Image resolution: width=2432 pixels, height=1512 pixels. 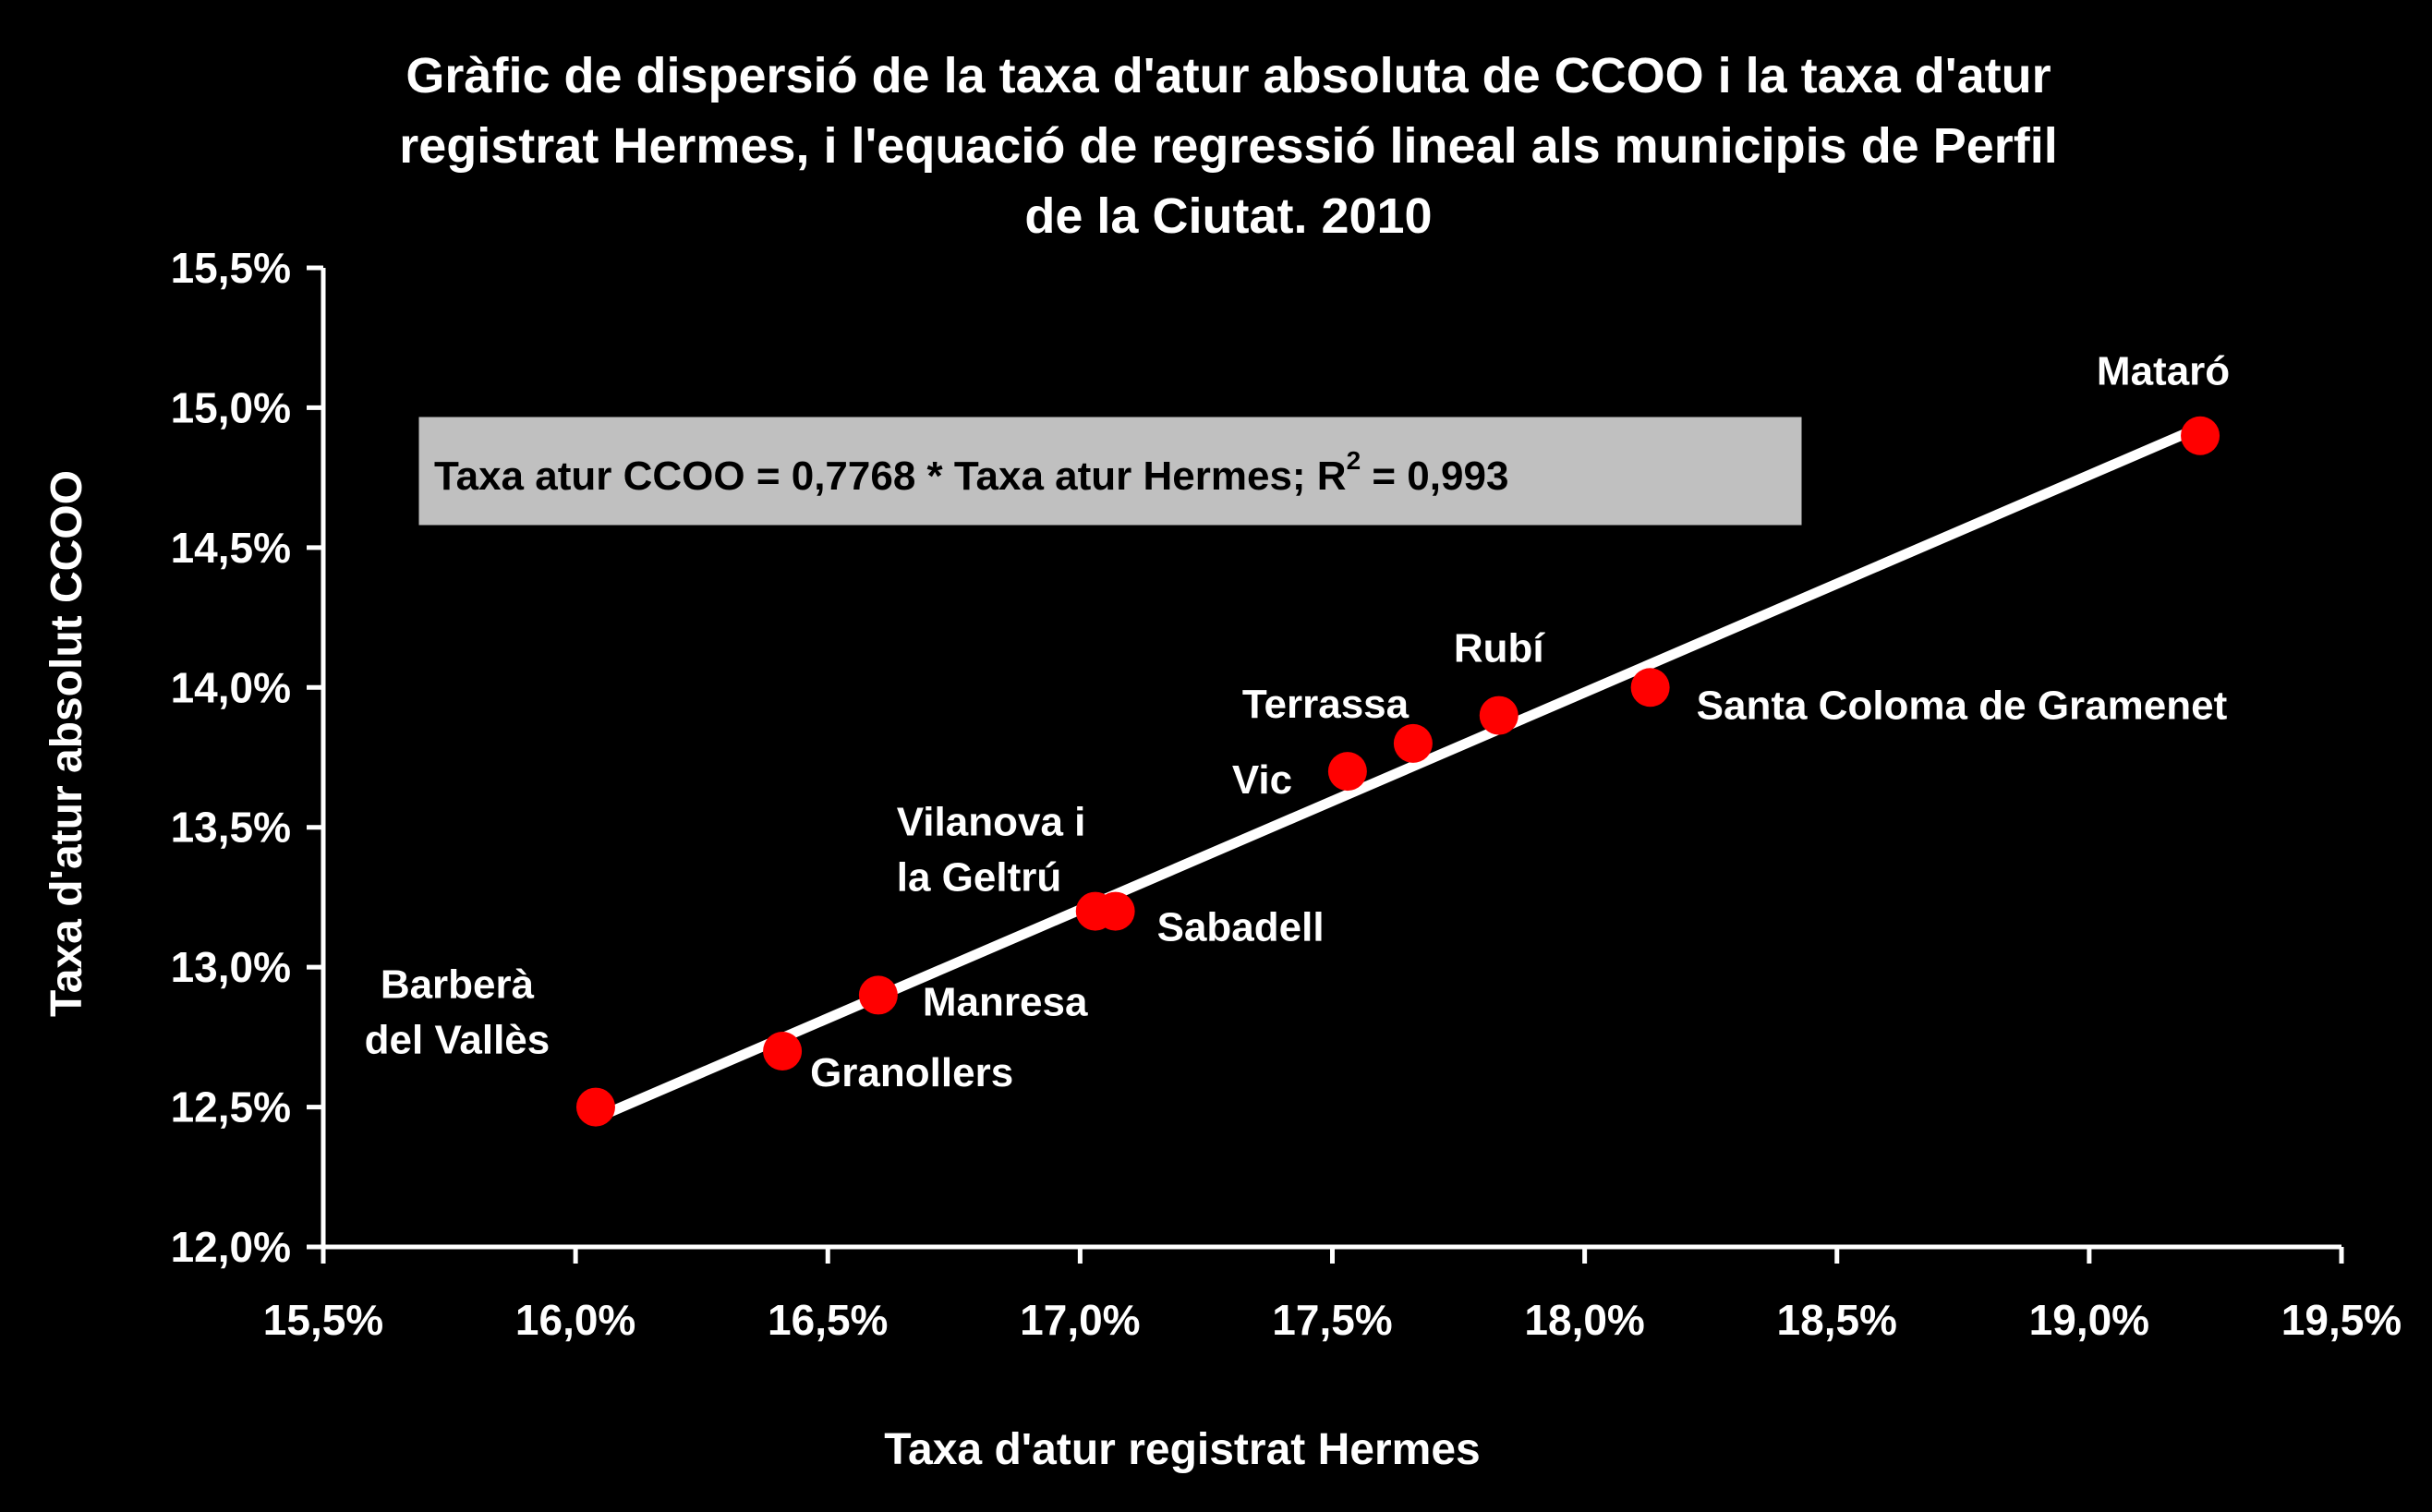 I want to click on x-tick-label: 15,5%, so click(x=323, y=1320).